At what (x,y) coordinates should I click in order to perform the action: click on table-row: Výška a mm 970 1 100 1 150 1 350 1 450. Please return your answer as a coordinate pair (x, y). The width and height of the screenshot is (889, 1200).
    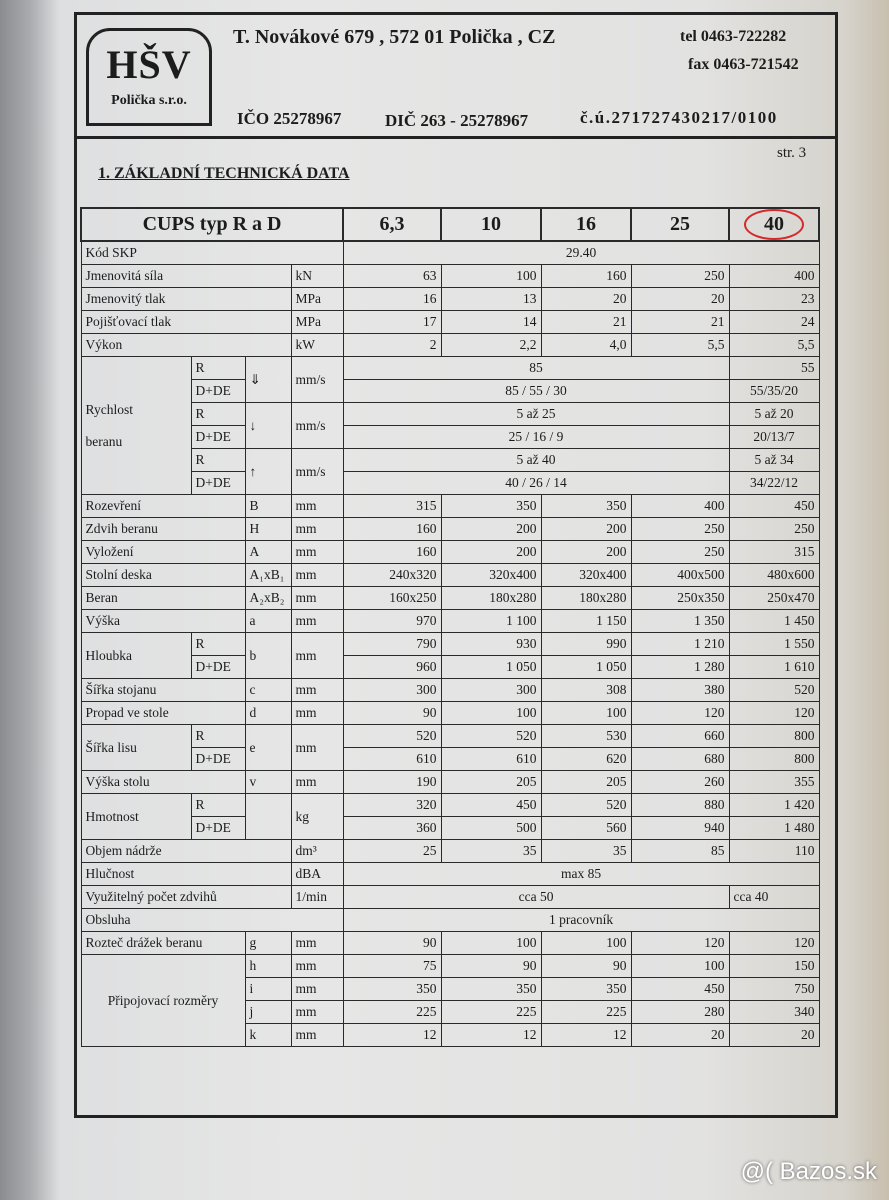
    Looking at the image, I should click on (450, 621).